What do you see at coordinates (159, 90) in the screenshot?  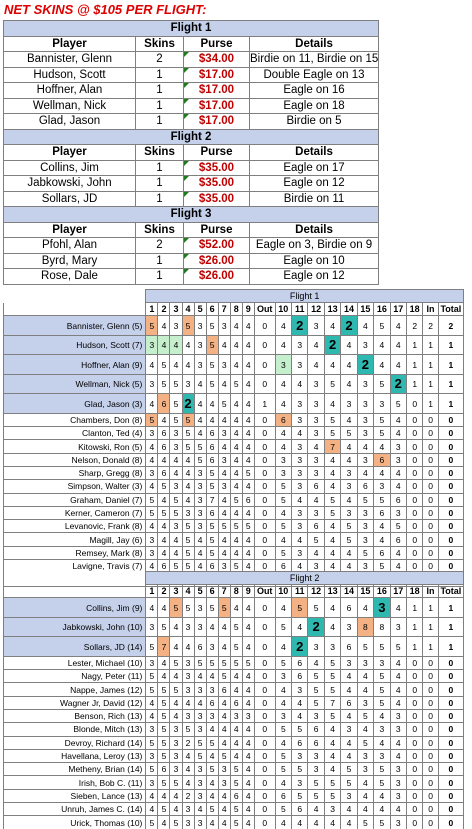 I see `summary-skins: 1` at bounding box center [159, 90].